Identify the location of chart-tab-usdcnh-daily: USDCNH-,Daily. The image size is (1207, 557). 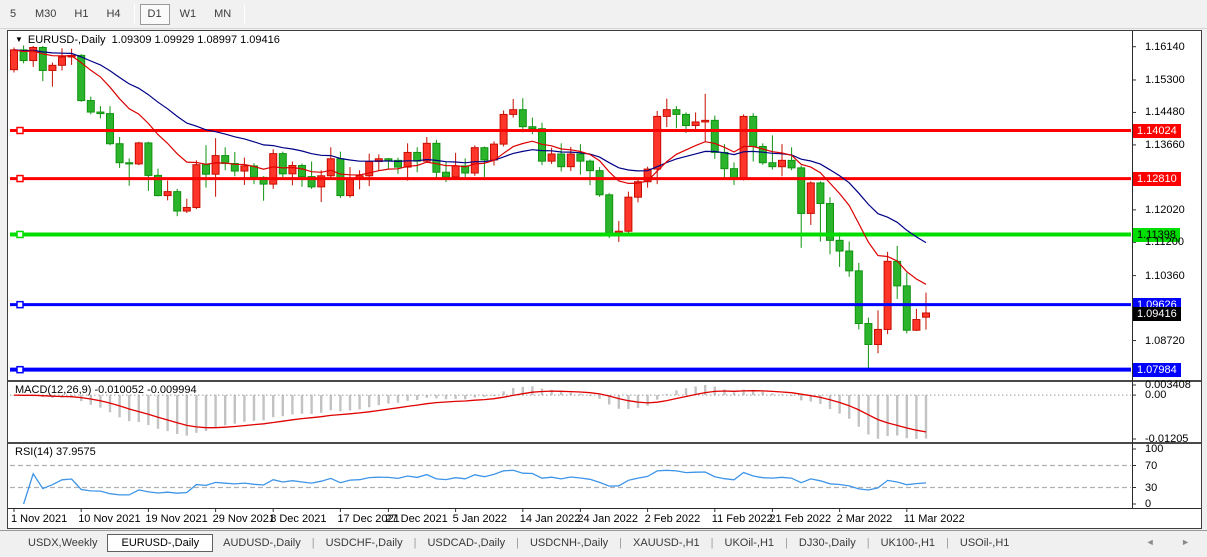
(569, 542).